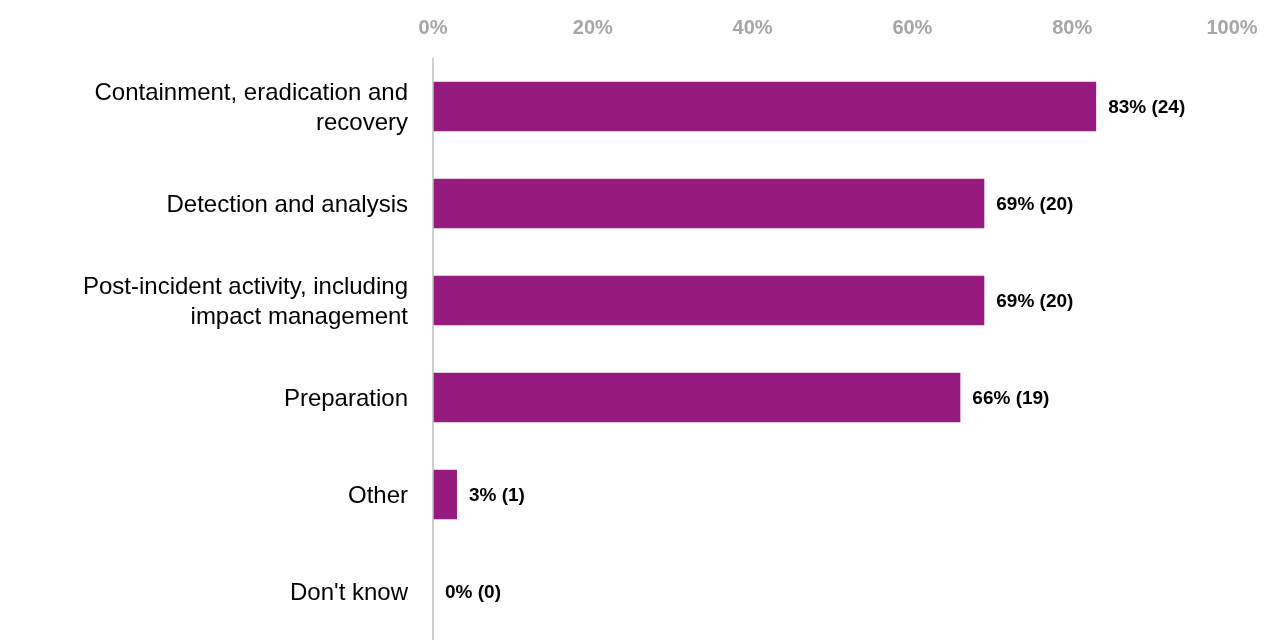 Image resolution: width=1266 pixels, height=640 pixels. I want to click on y-tick-label: Preparation, so click(345, 397).